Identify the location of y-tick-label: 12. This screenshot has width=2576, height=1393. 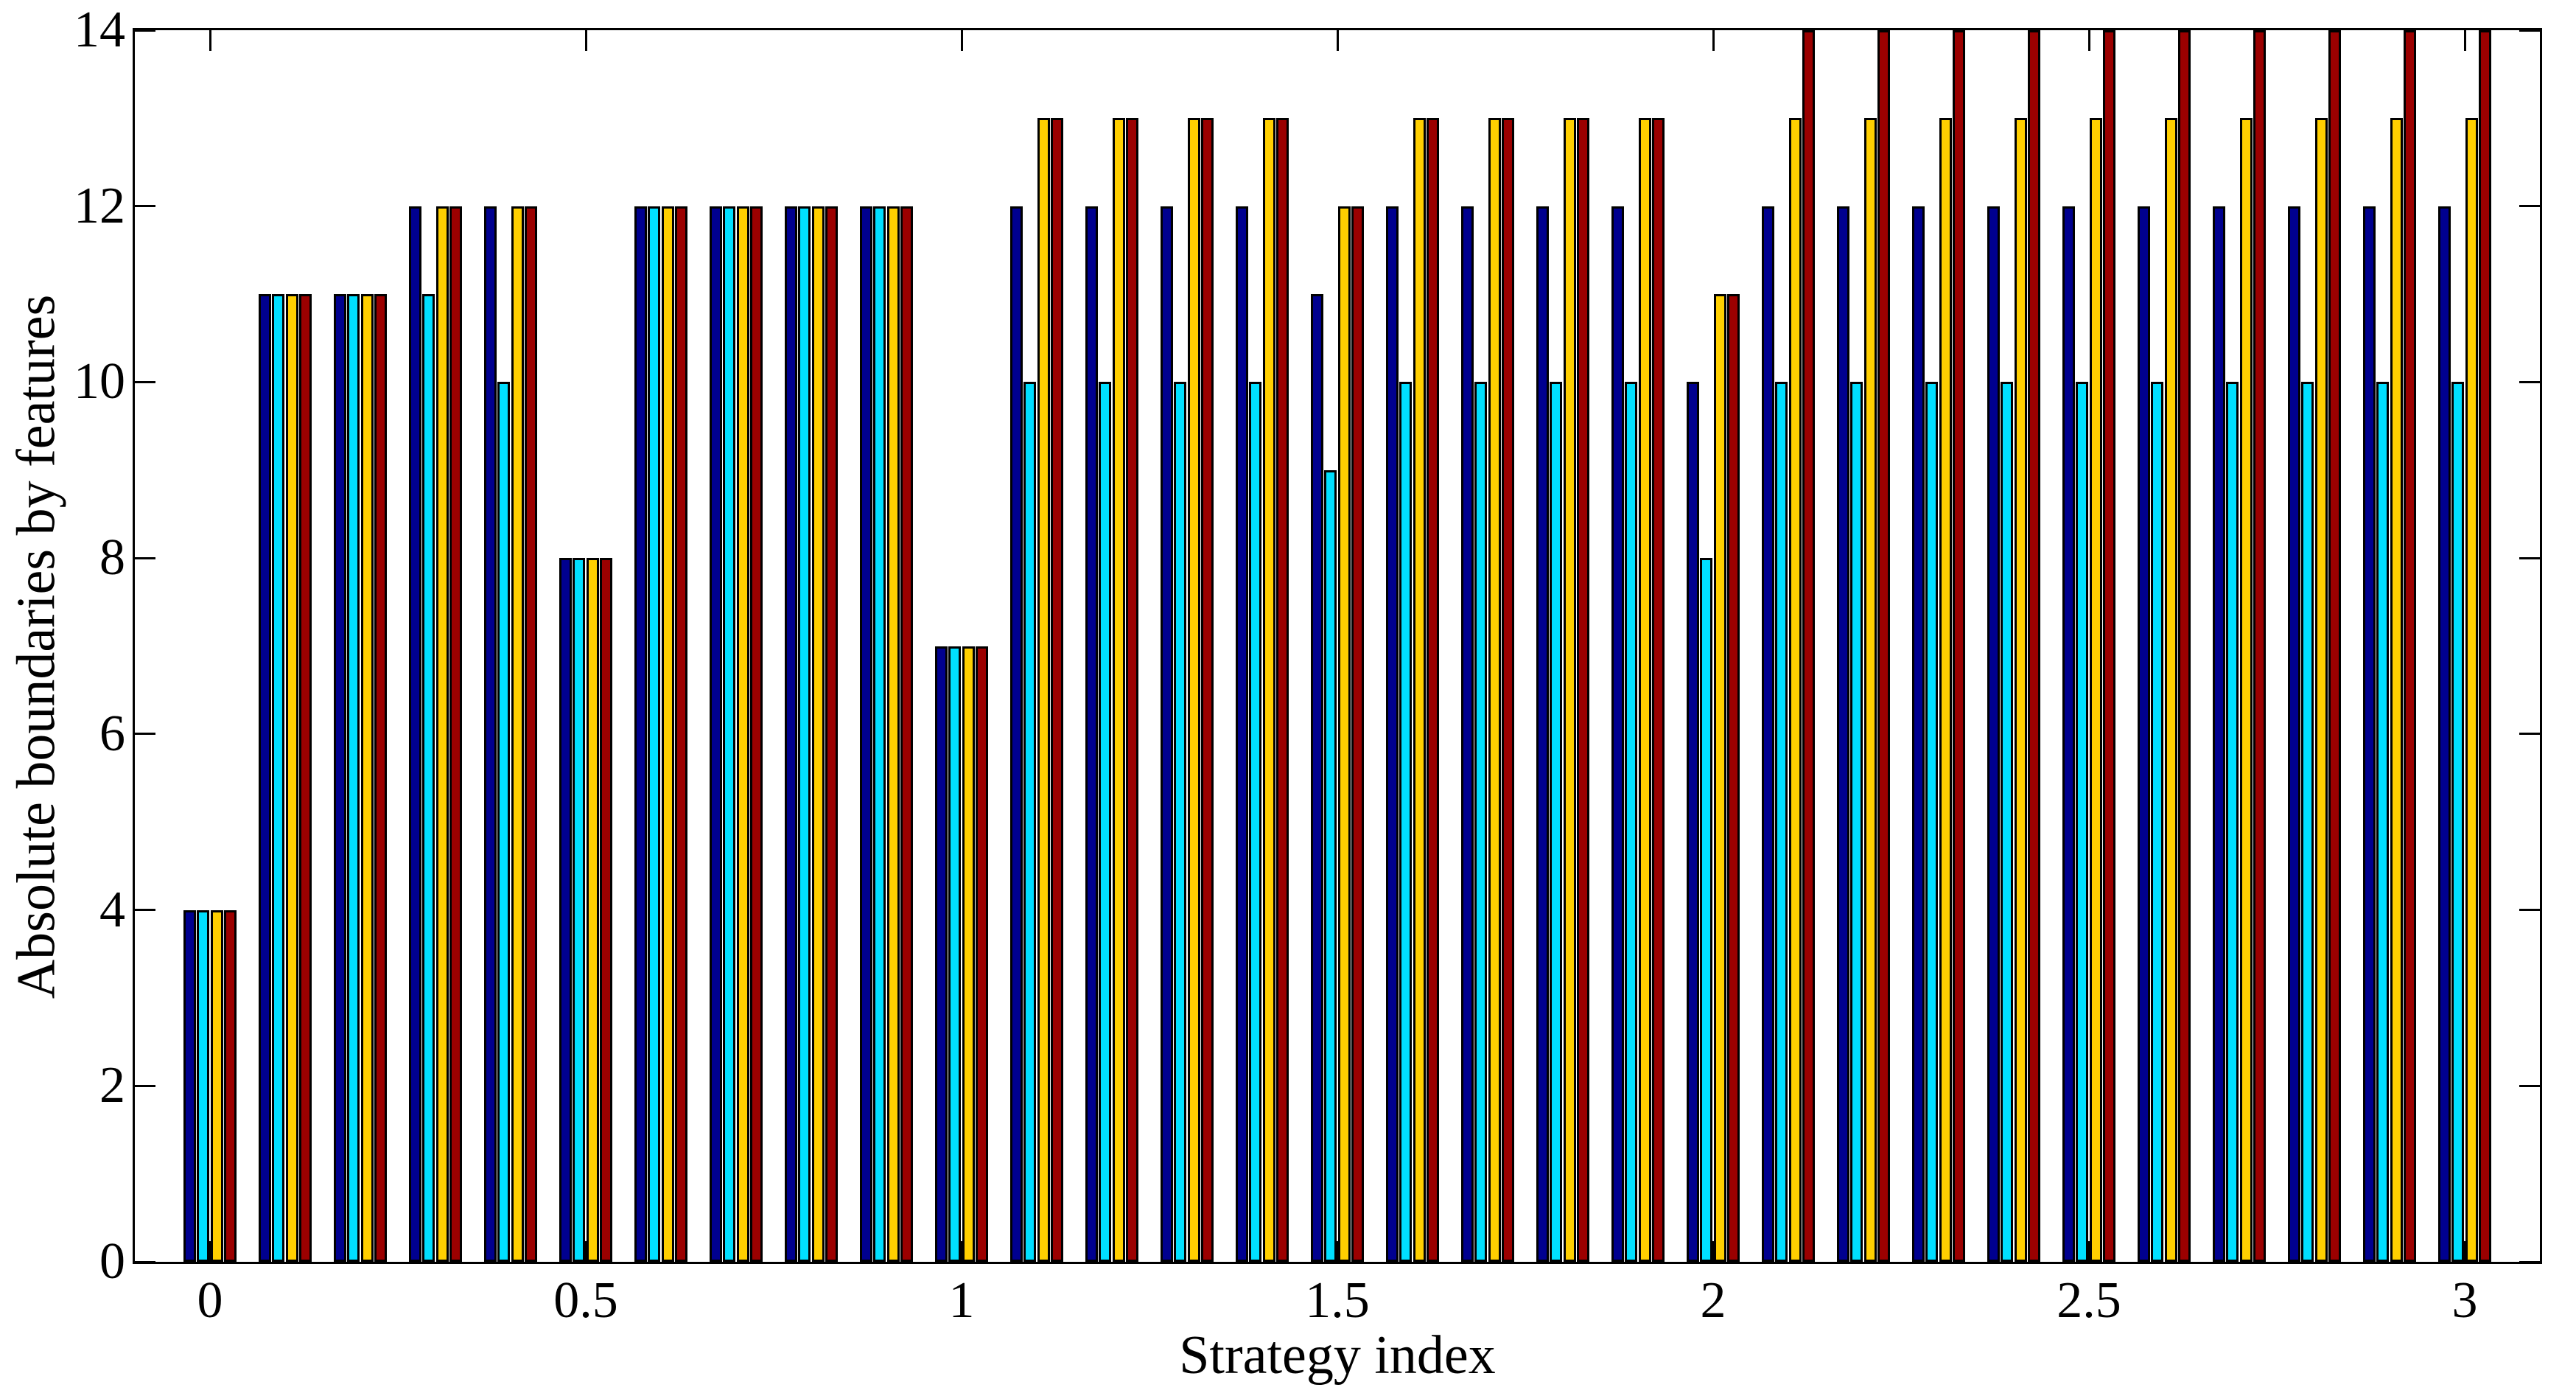
(100, 206).